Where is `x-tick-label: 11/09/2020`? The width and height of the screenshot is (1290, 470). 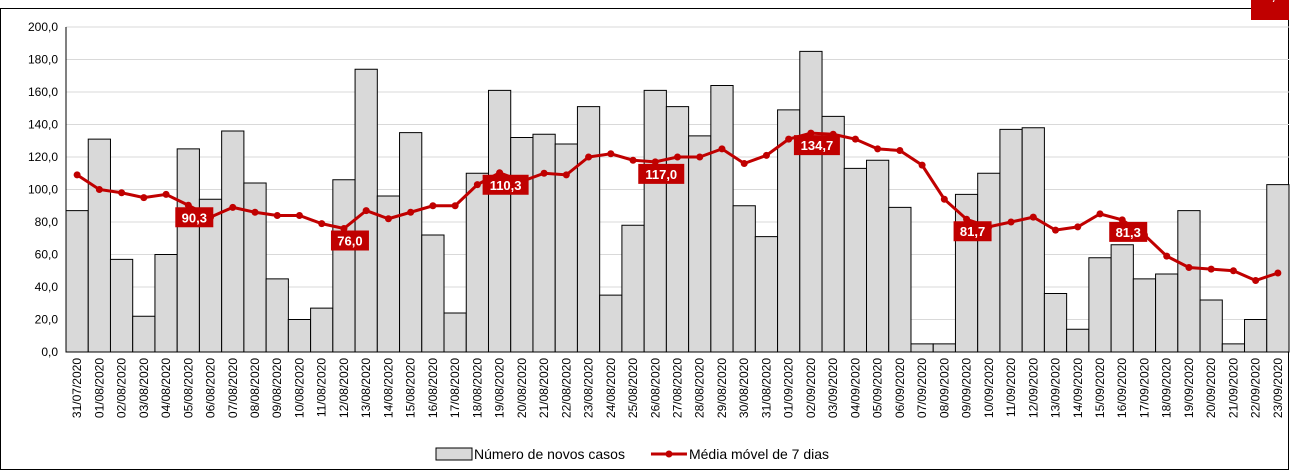 x-tick-label: 11/09/2020 is located at coordinates (1011, 387).